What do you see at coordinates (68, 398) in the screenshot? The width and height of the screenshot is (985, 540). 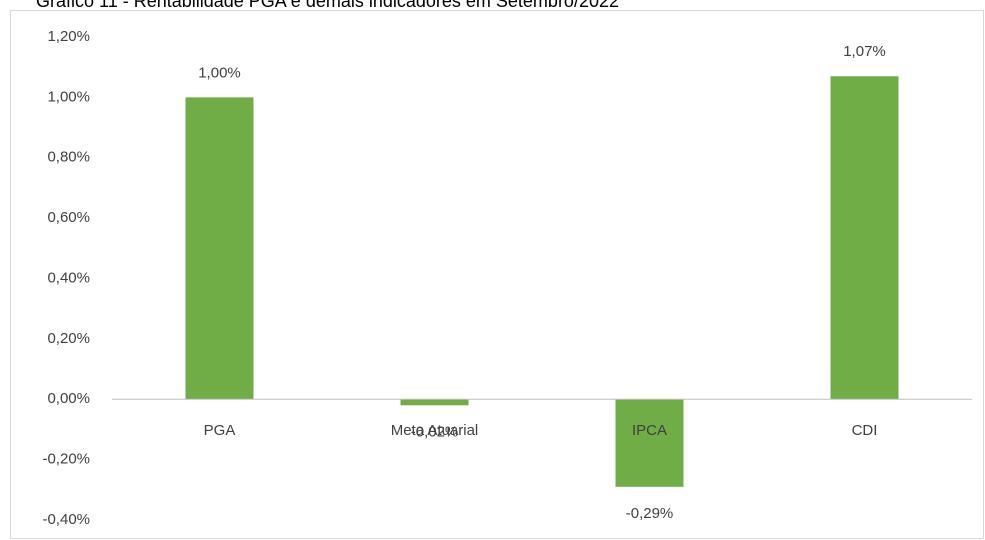 I see `y-tick-label: 0,00%` at bounding box center [68, 398].